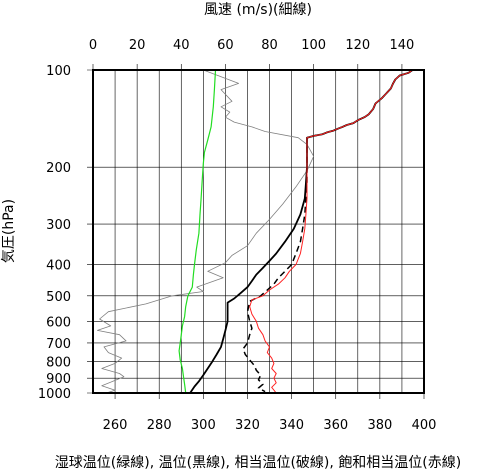 This screenshot has height=472, width=498. What do you see at coordinates (58, 168) in the screenshot?
I see `pressure-tick-label: 200` at bounding box center [58, 168].